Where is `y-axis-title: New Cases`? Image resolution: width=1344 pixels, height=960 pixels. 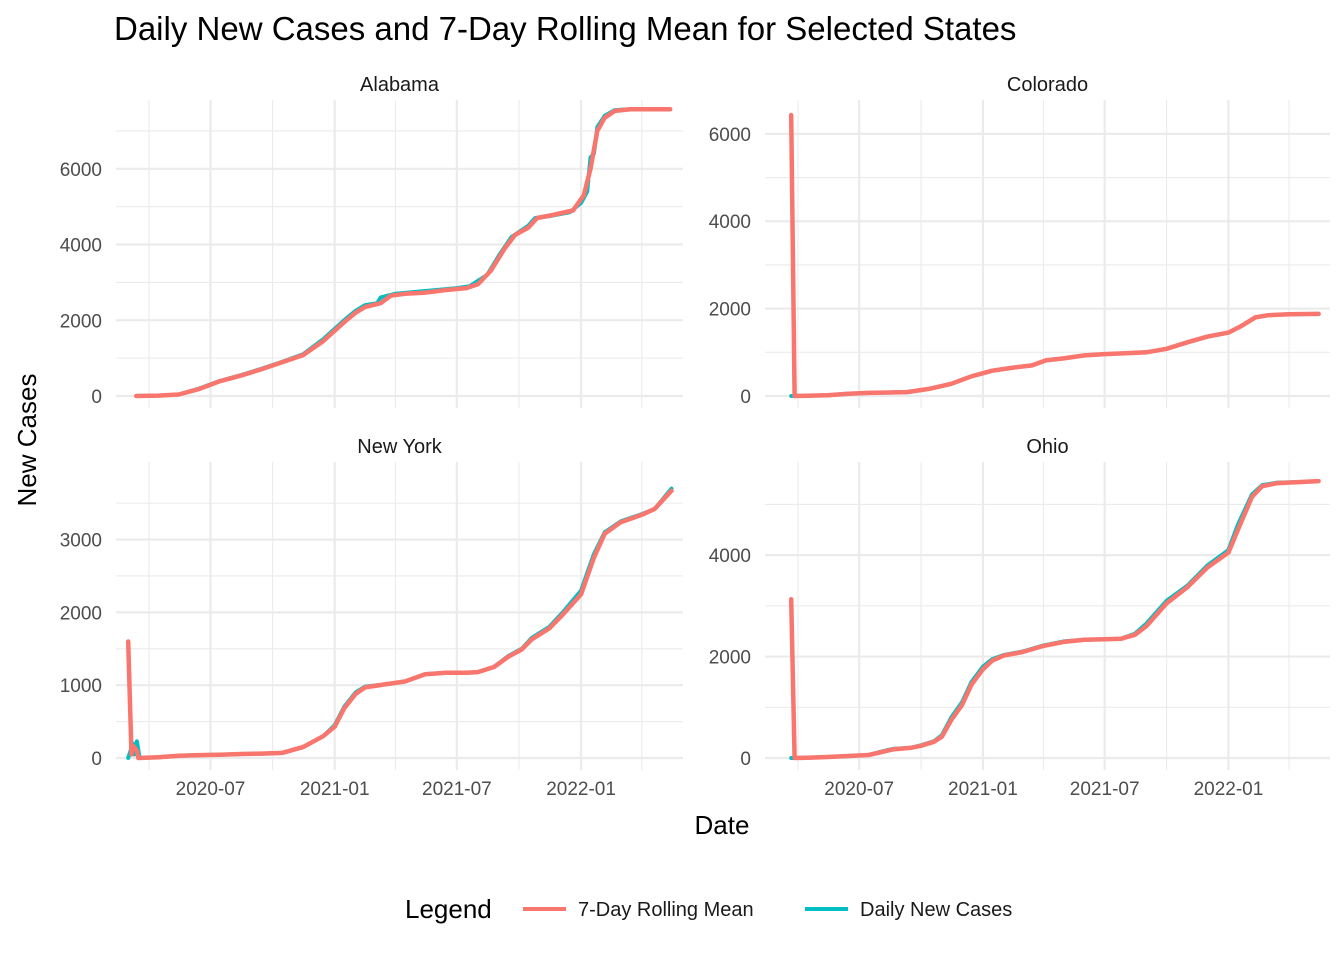 y-axis-title: New Cases is located at coordinates (27, 440).